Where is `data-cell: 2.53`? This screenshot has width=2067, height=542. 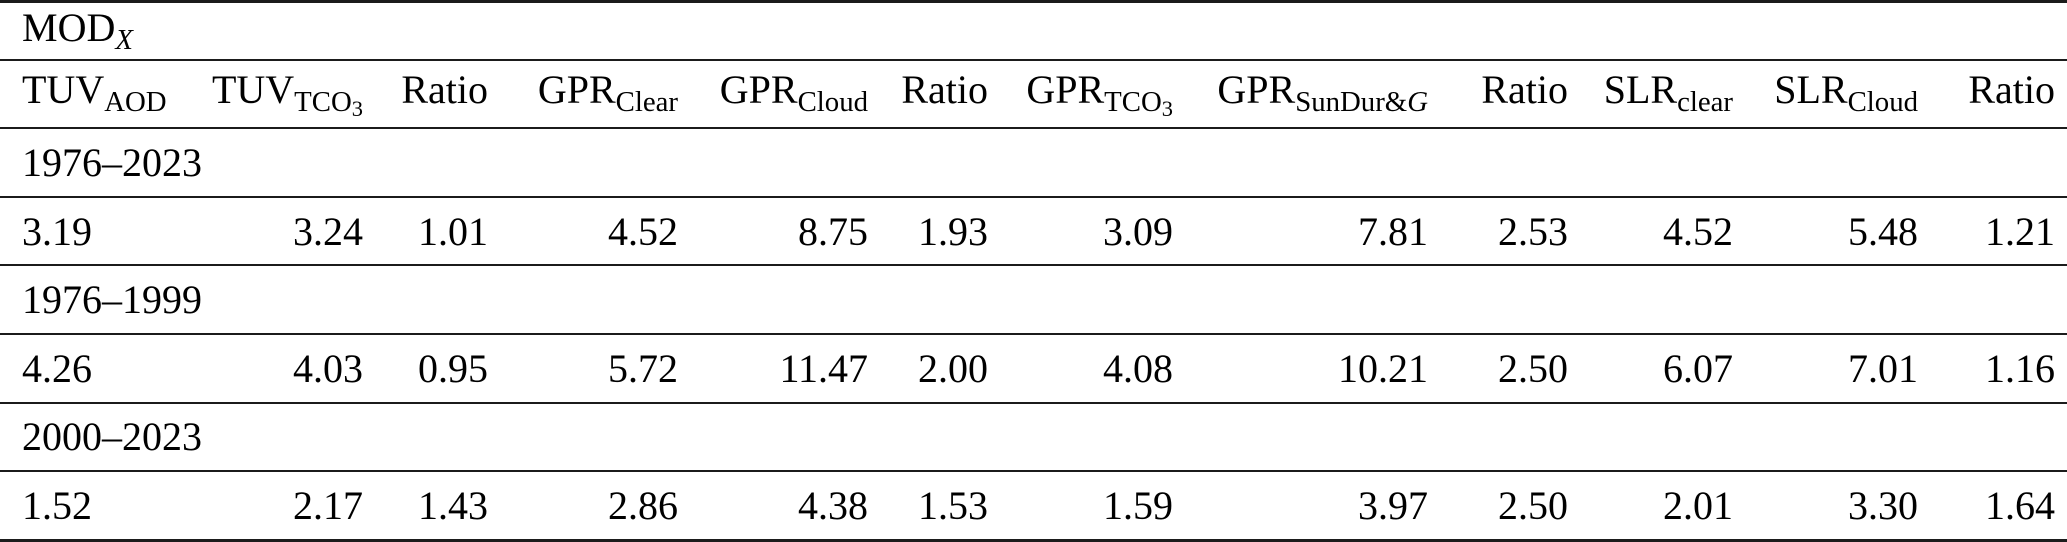
data-cell: 2.53 is located at coordinates (1533, 231).